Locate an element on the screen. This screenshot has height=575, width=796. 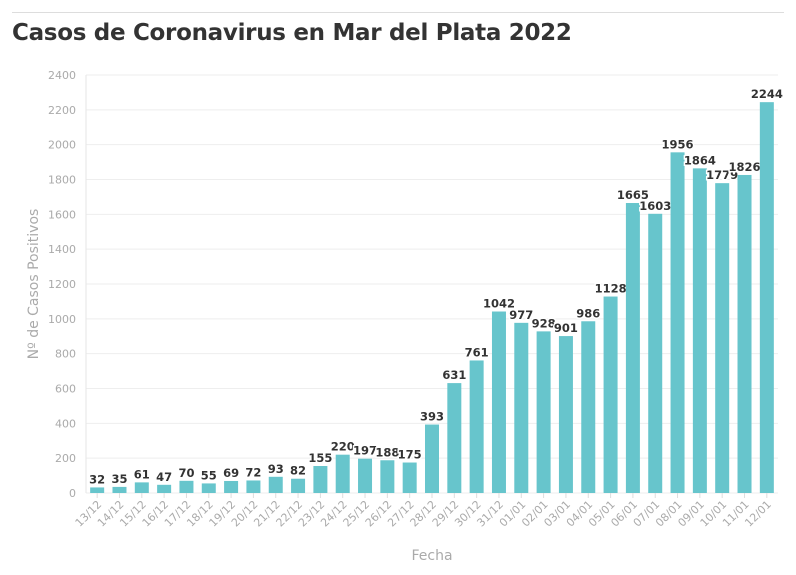
data-label: 93 is located at coordinates (276, 469).